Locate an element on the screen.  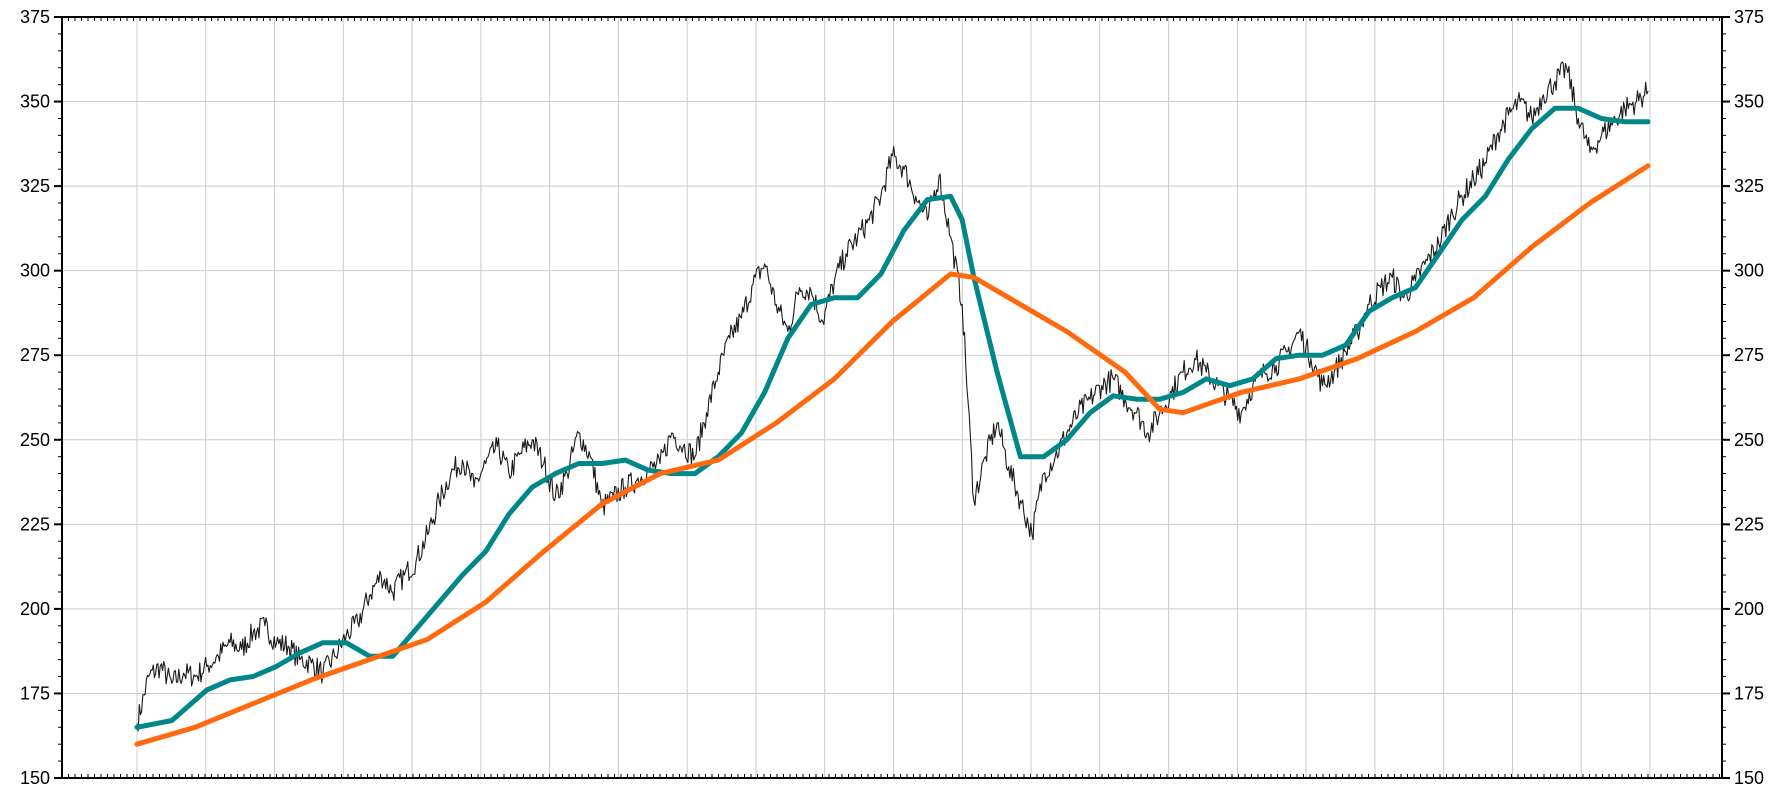
y-tick-label-right: 300 is located at coordinates (1749, 271).